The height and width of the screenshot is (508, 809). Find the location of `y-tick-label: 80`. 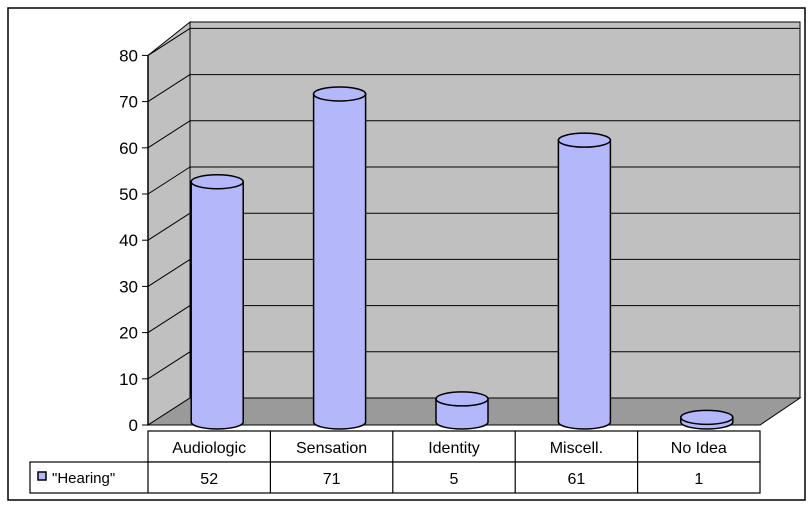

y-tick-label: 80 is located at coordinates (128, 55).